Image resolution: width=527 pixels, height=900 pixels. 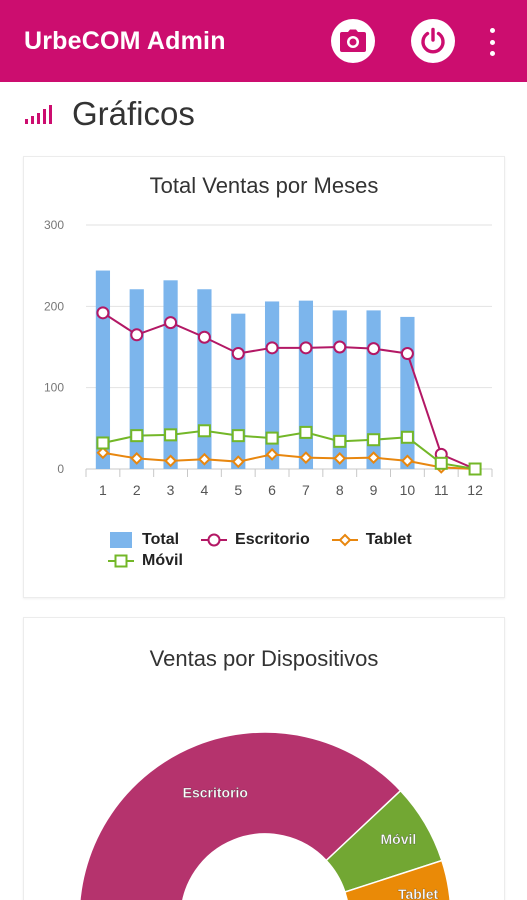 I want to click on sales-by-device-title: Ventas por Dispositivos, so click(x=264, y=658).